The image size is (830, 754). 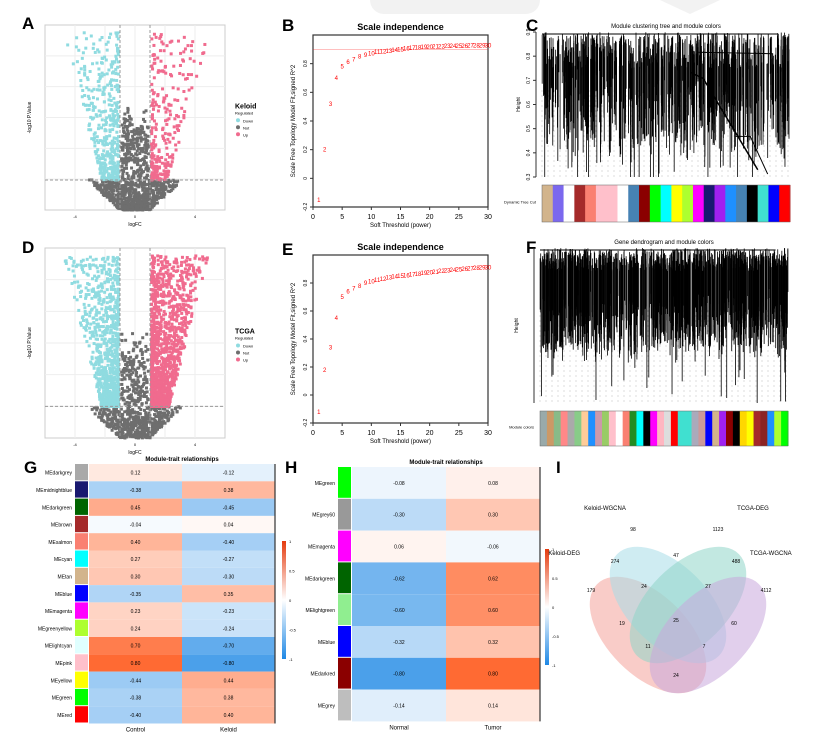 What do you see at coordinates (612, 203) in the screenshot?
I see `module-color-block` at bounding box center [612, 203].